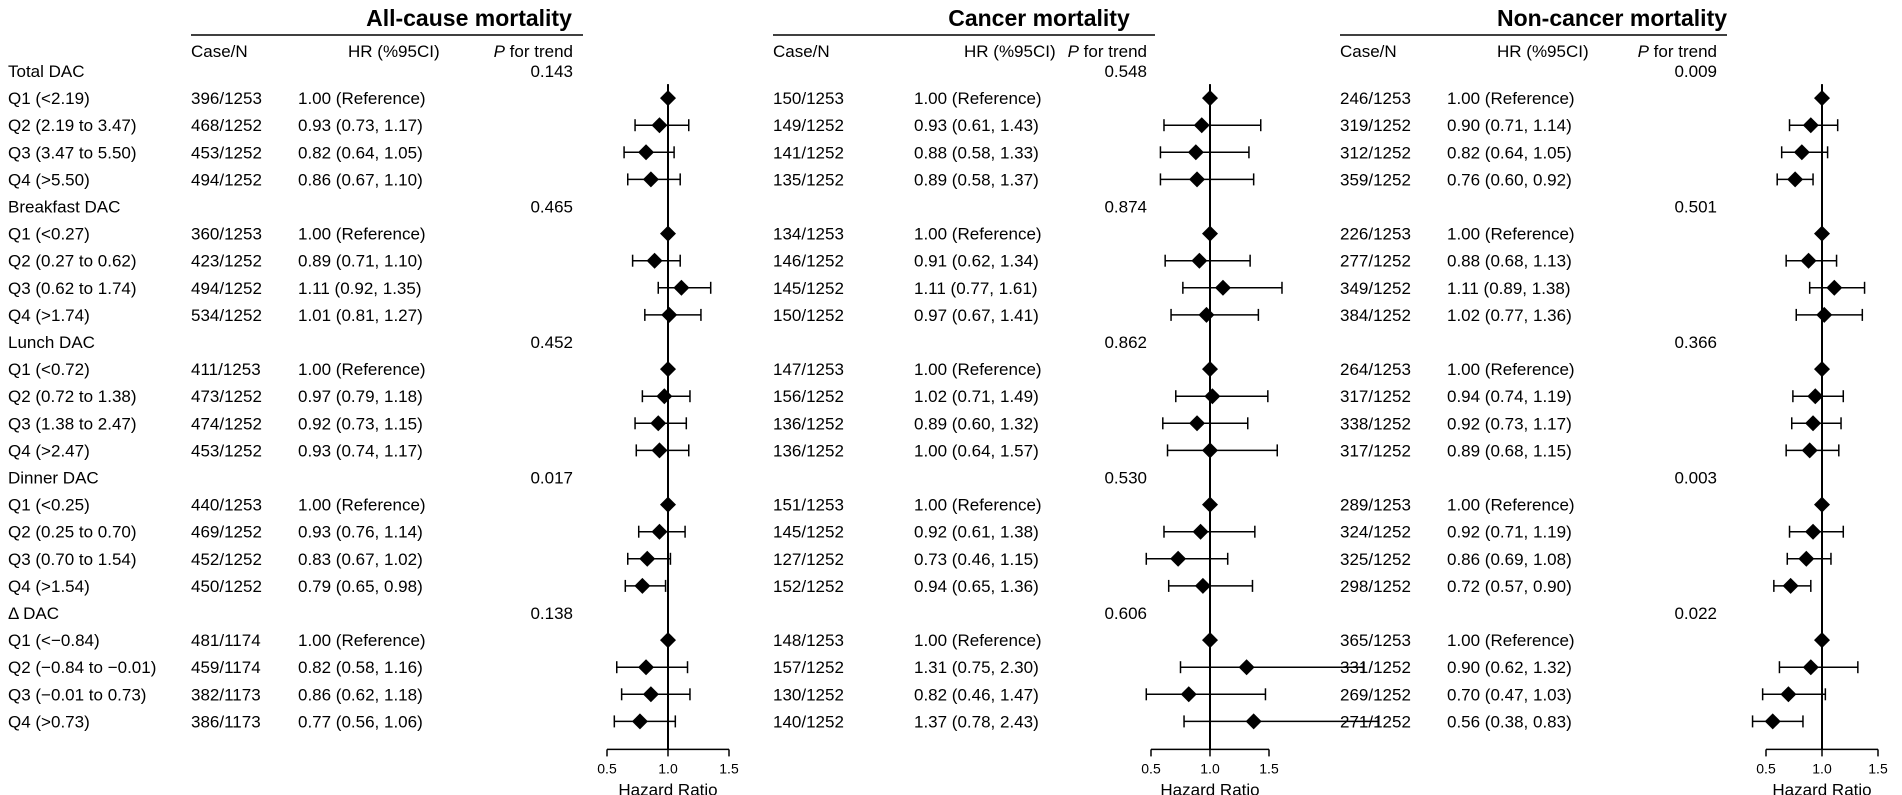 This screenshot has width=1902, height=795. What do you see at coordinates (976, 125) in the screenshot?
I see `hr-ci-text: 0.93 (0.61, 1.43)` at bounding box center [976, 125].